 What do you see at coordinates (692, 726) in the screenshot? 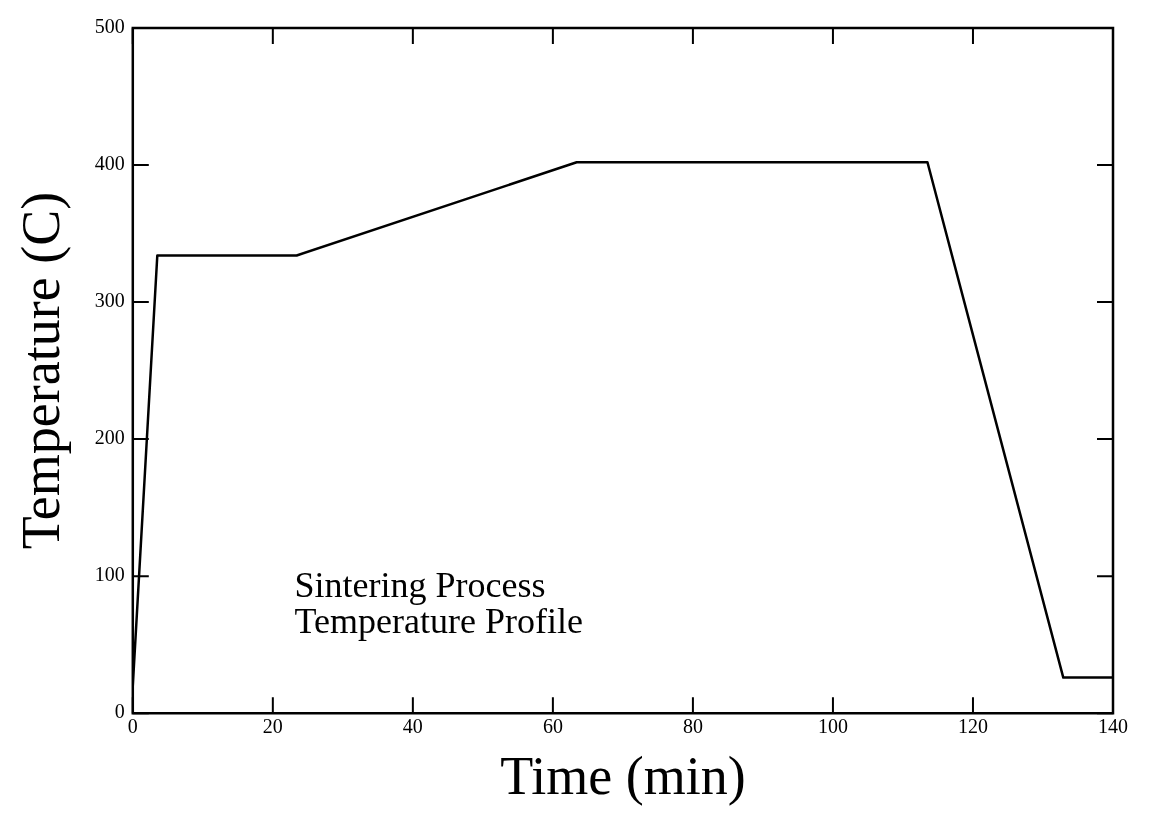
I see `x-tick-label: 80` at bounding box center [692, 726].